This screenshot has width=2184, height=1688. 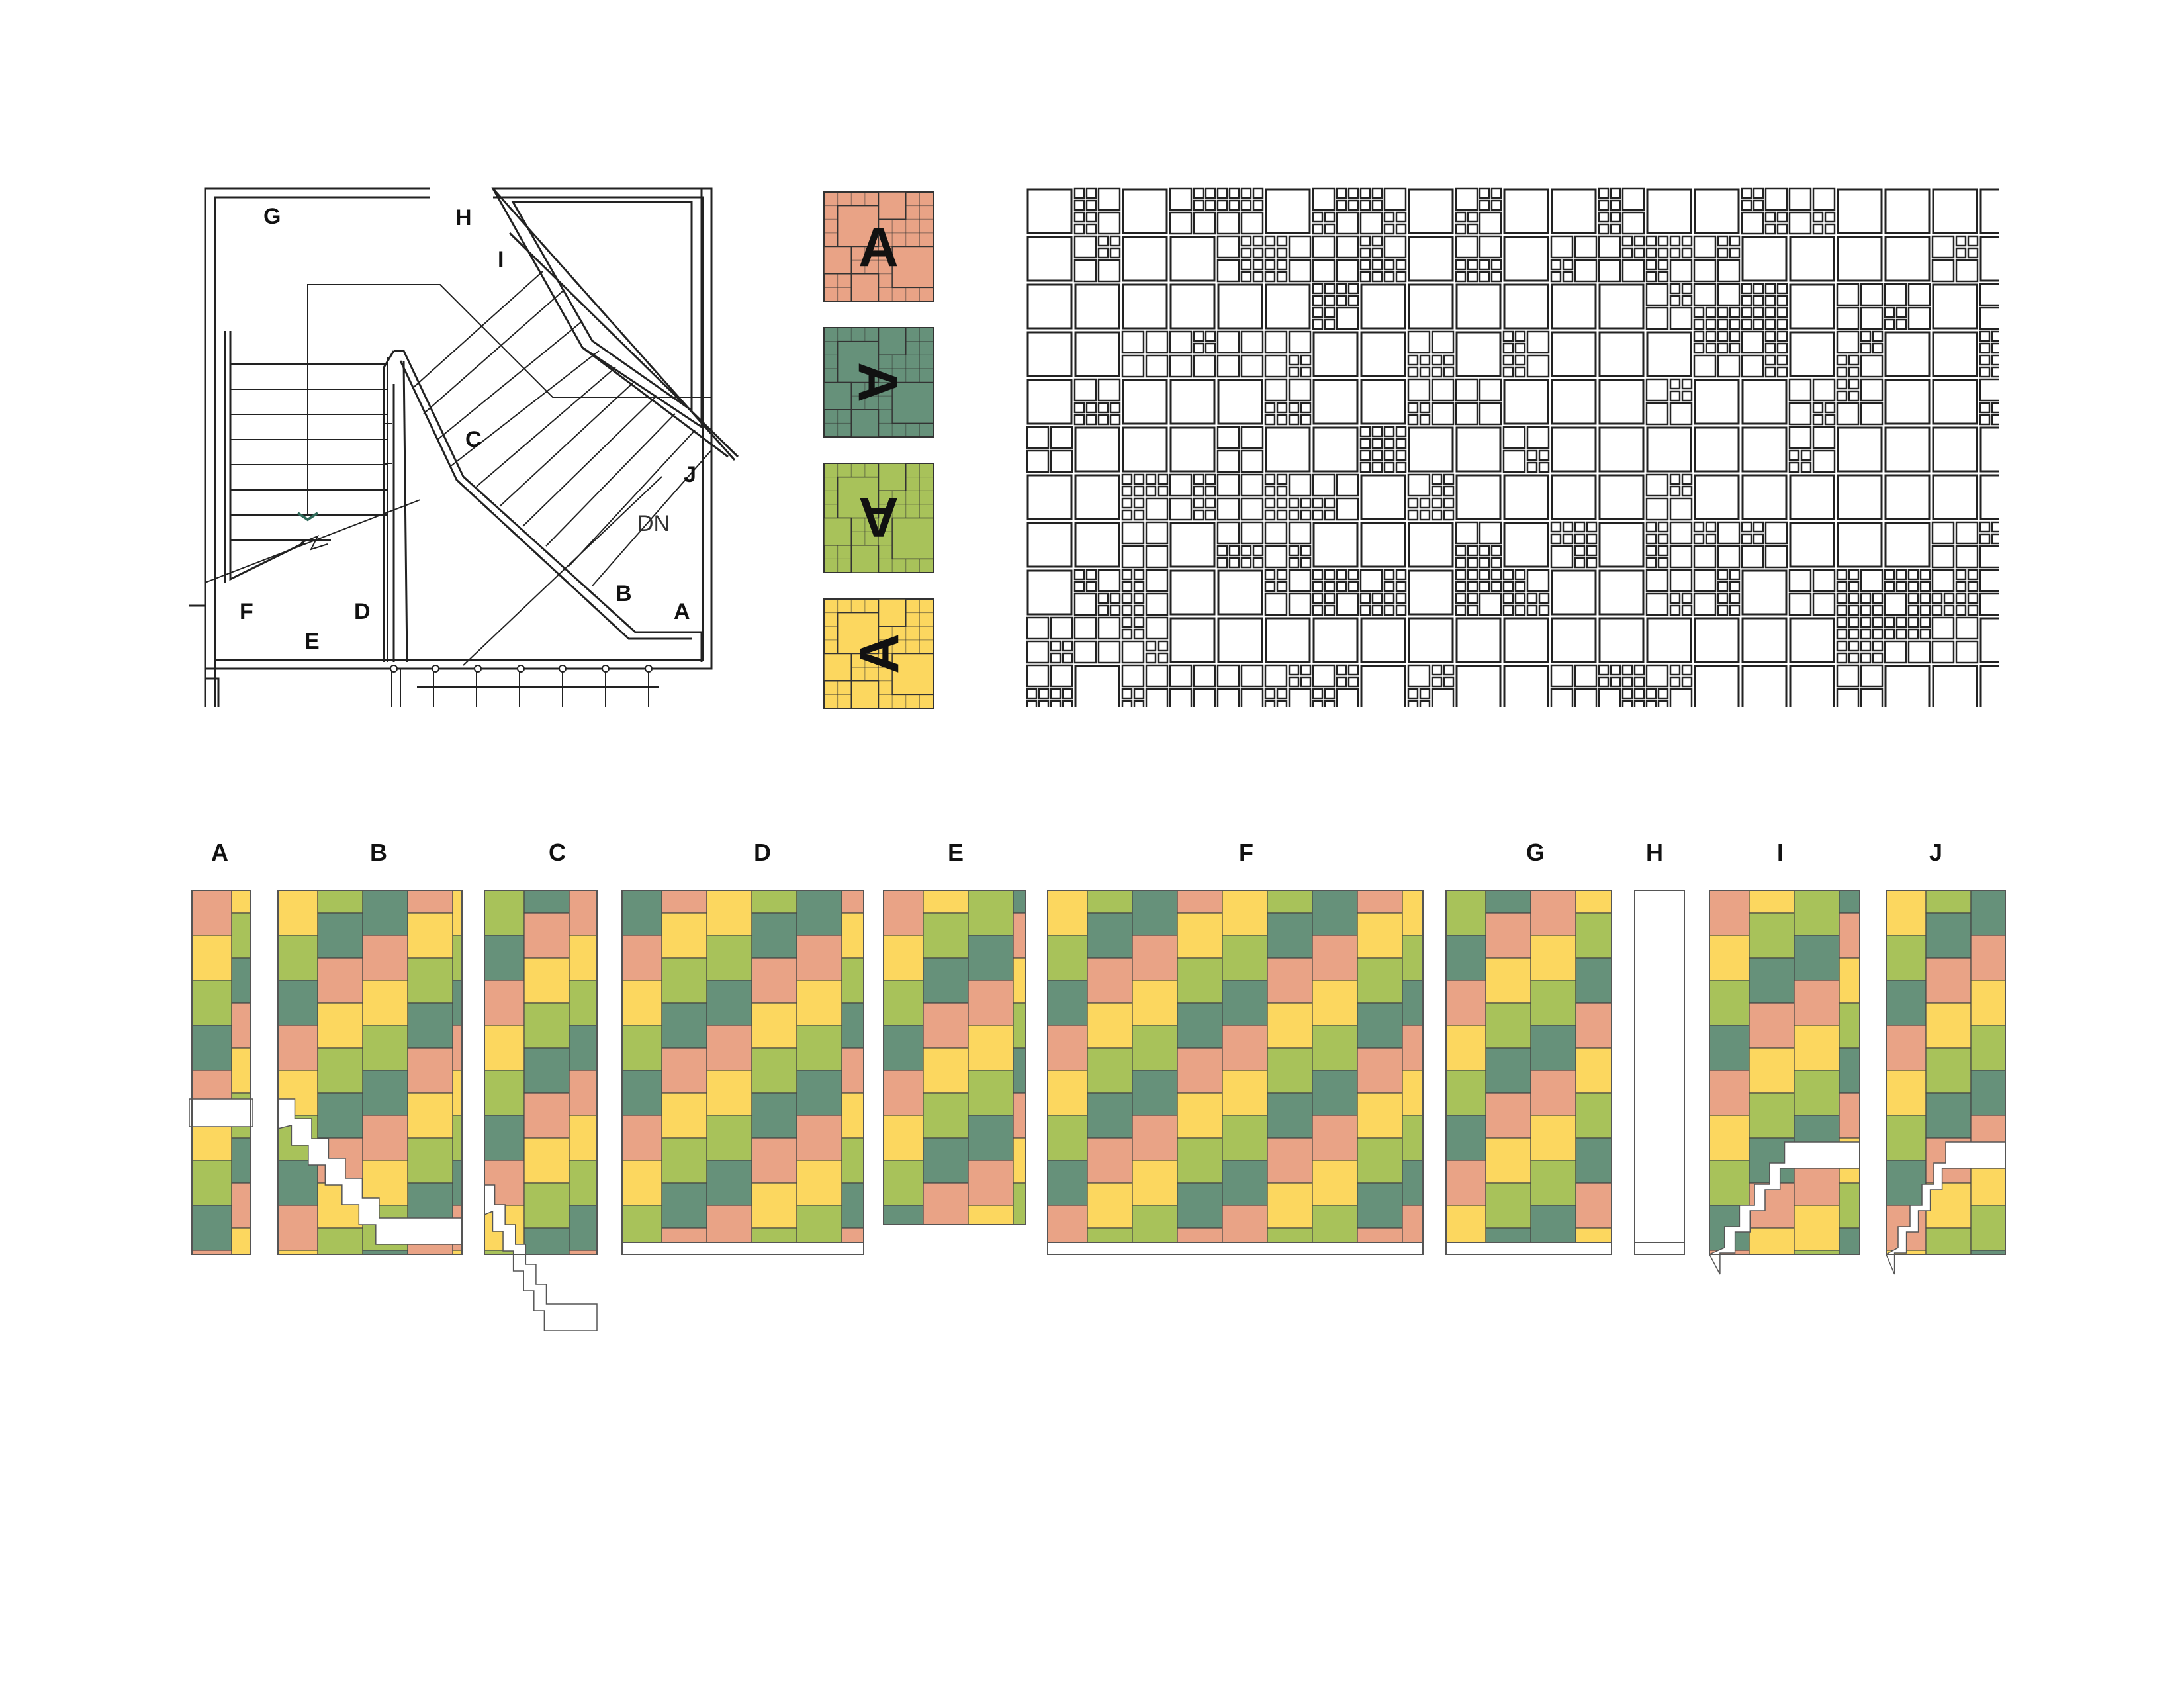 What do you see at coordinates (1655, 852) in the screenshot?
I see `elevation-label: H` at bounding box center [1655, 852].